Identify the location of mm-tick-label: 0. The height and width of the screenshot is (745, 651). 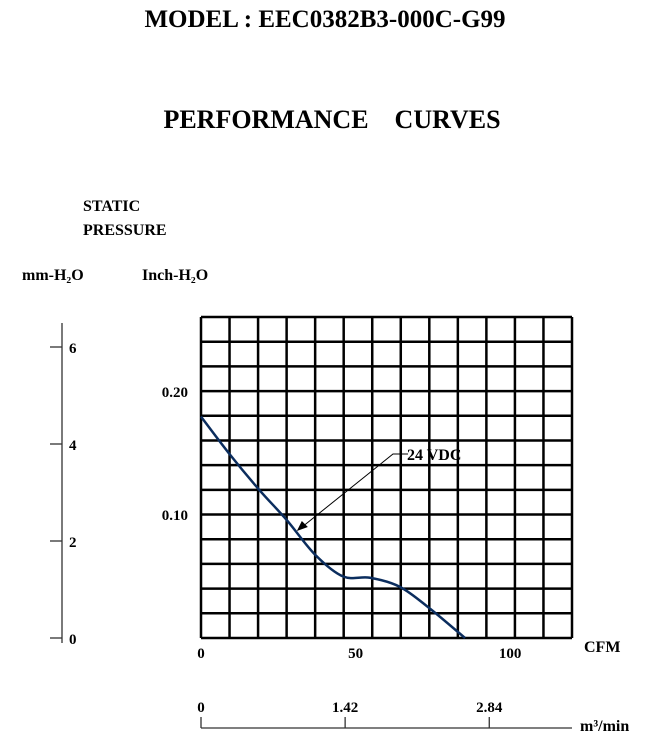
(73, 640).